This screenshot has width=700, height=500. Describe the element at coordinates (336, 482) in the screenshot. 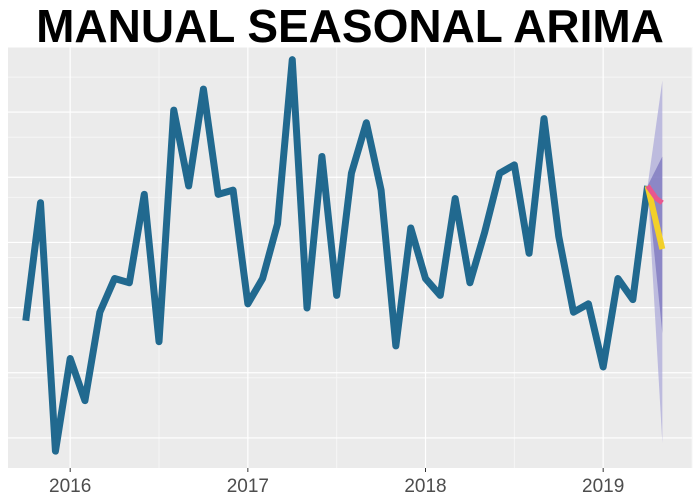

I see `x-axis: 2016 2017 2018 2019` at that location.